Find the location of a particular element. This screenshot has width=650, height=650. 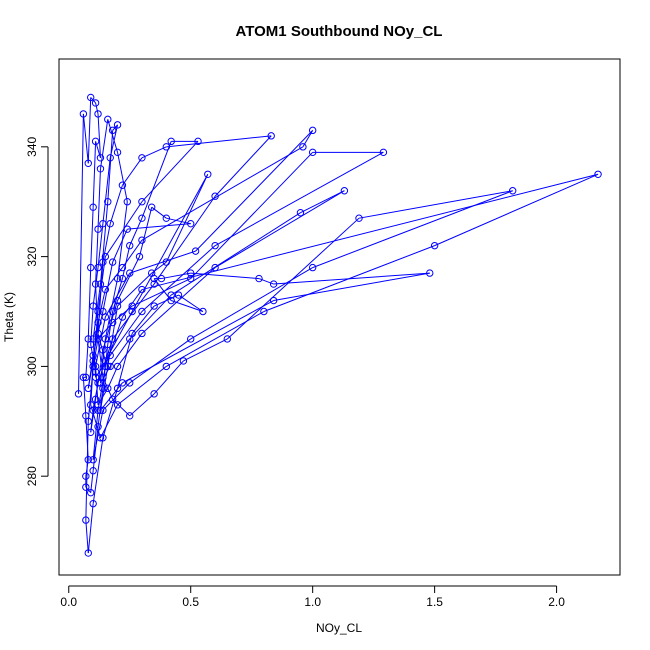

x-tick-label: 0.0 is located at coordinates (68, 602).